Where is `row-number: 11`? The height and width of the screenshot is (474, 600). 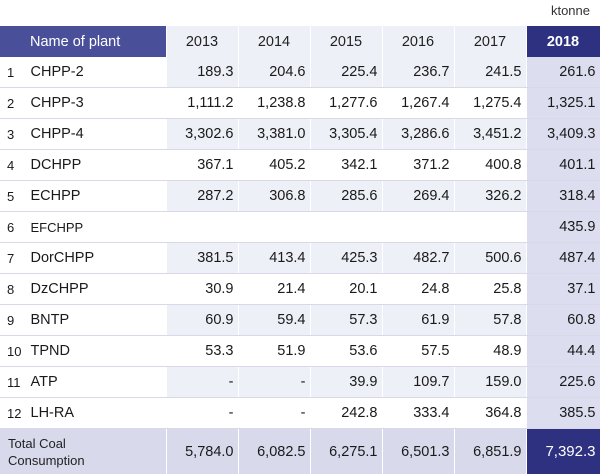 row-number: 11 is located at coordinates (13, 382).